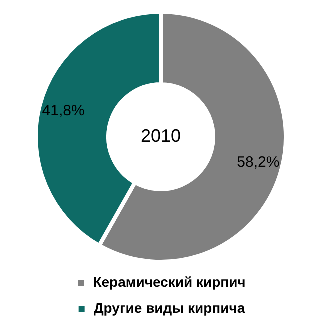  Describe the element at coordinates (161, 136) in the screenshot. I see `text: 2010` at that location.